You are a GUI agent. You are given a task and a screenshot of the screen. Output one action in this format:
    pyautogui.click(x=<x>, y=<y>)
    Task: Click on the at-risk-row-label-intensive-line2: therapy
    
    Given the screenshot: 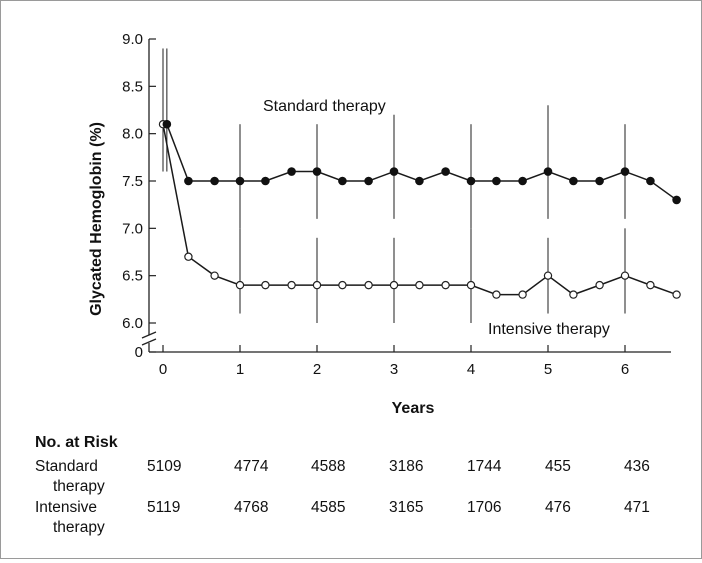 What is the action you would take?
    pyautogui.click(x=79, y=527)
    